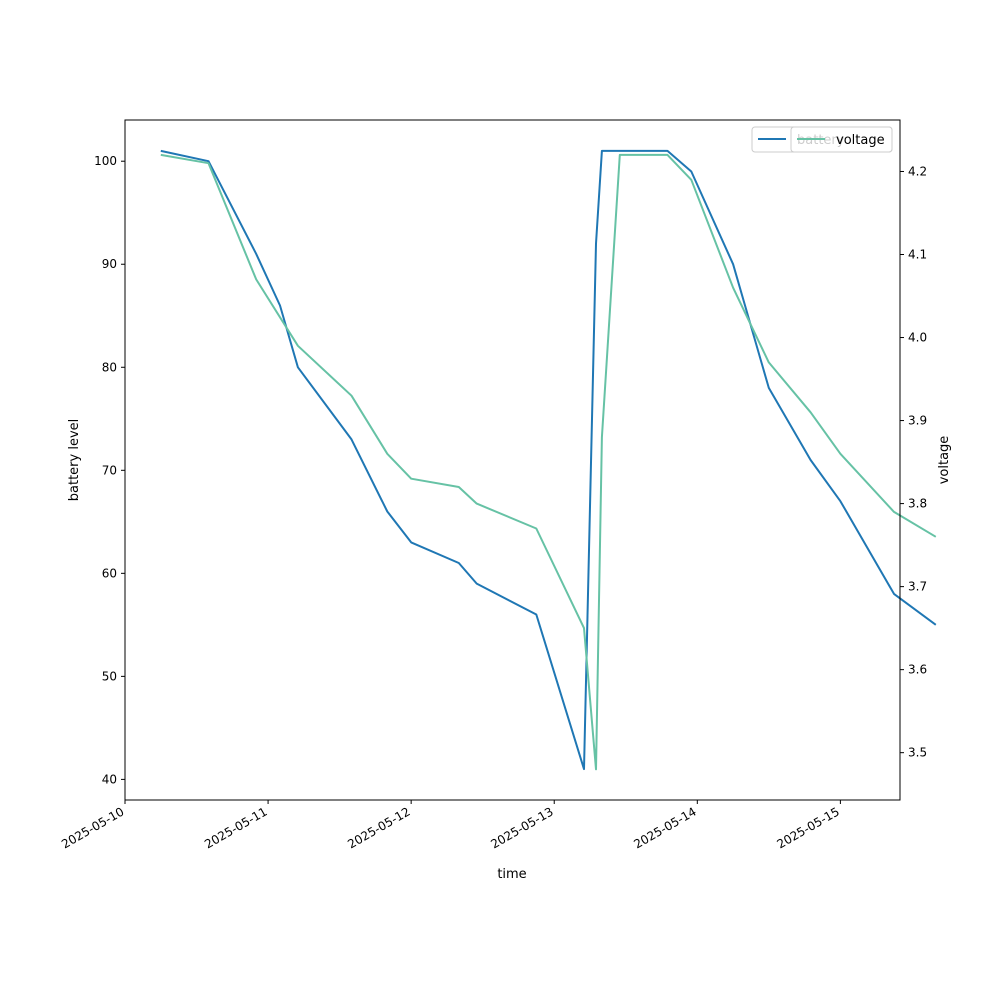 The height and width of the screenshot is (1000, 1000). Describe the element at coordinates (917, 421) in the screenshot. I see `y-right-tick-label: 3.9` at that location.